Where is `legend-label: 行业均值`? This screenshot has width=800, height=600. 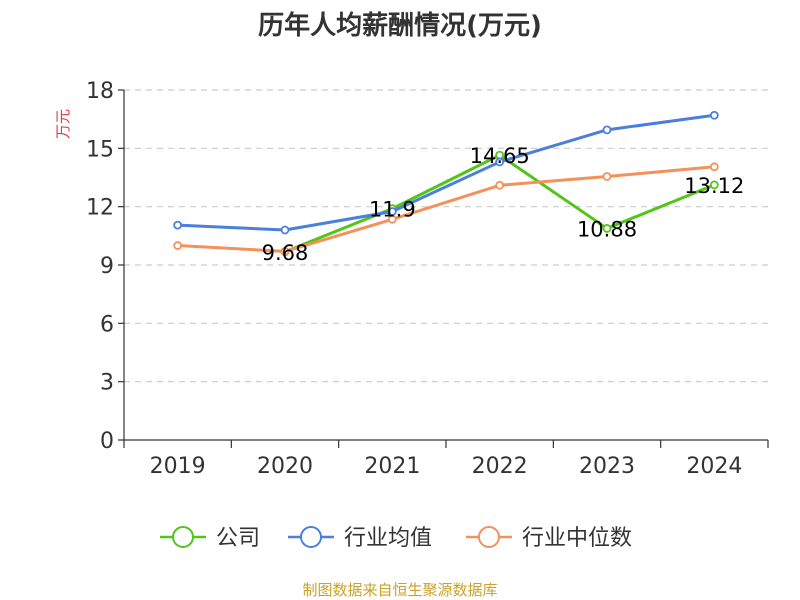
legend-label: 行业均值 is located at coordinates (388, 538).